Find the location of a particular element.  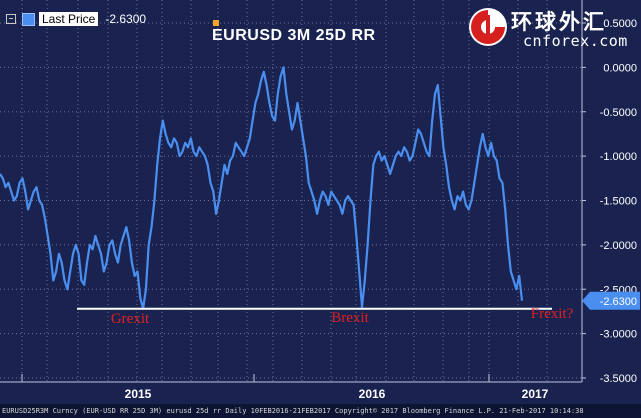

y-tick-label: -3.5000 is located at coordinates (618, 379).